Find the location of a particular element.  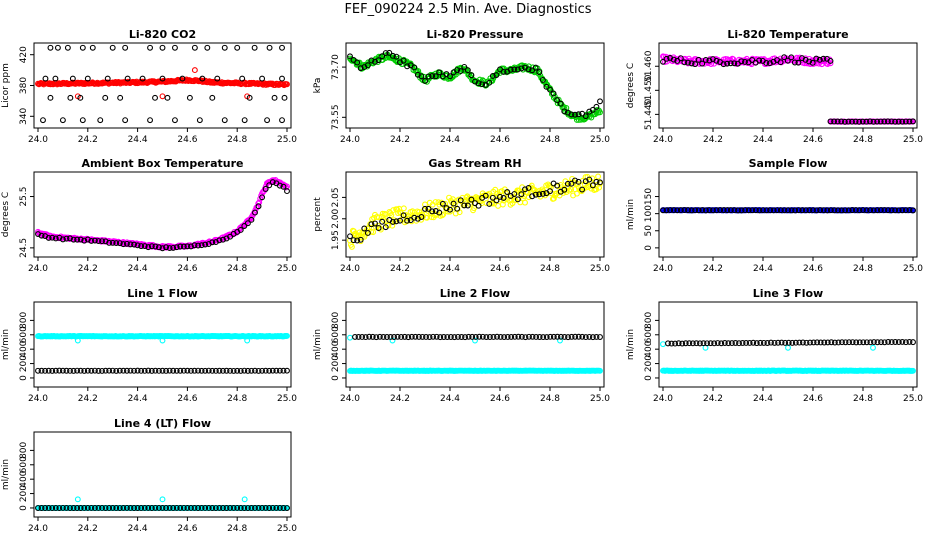

series-cyan-dips is located at coordinates (162, 340).